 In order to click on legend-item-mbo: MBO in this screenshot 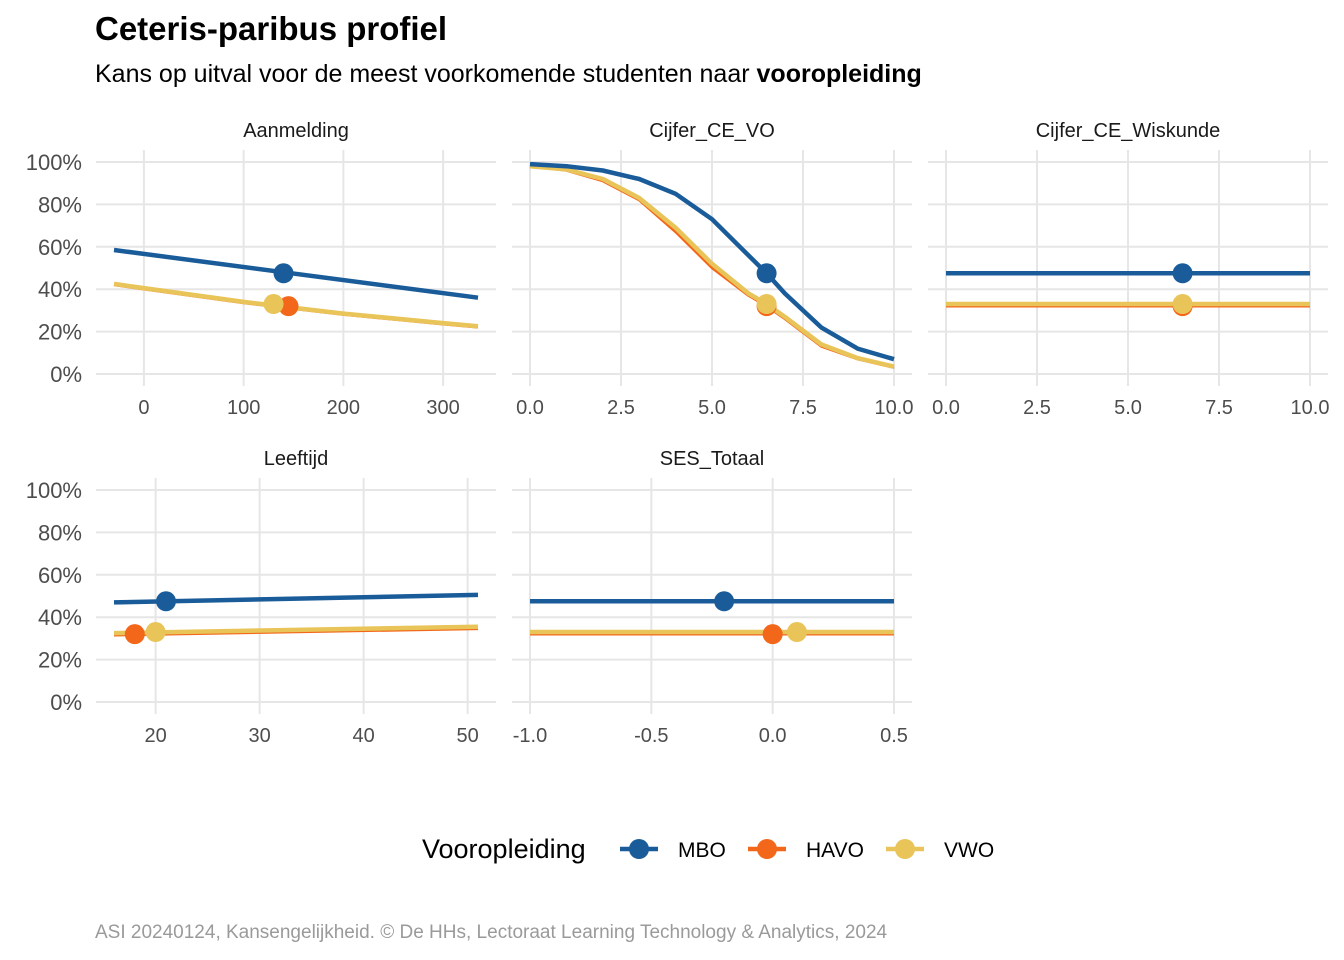, I will do `click(673, 850)`.